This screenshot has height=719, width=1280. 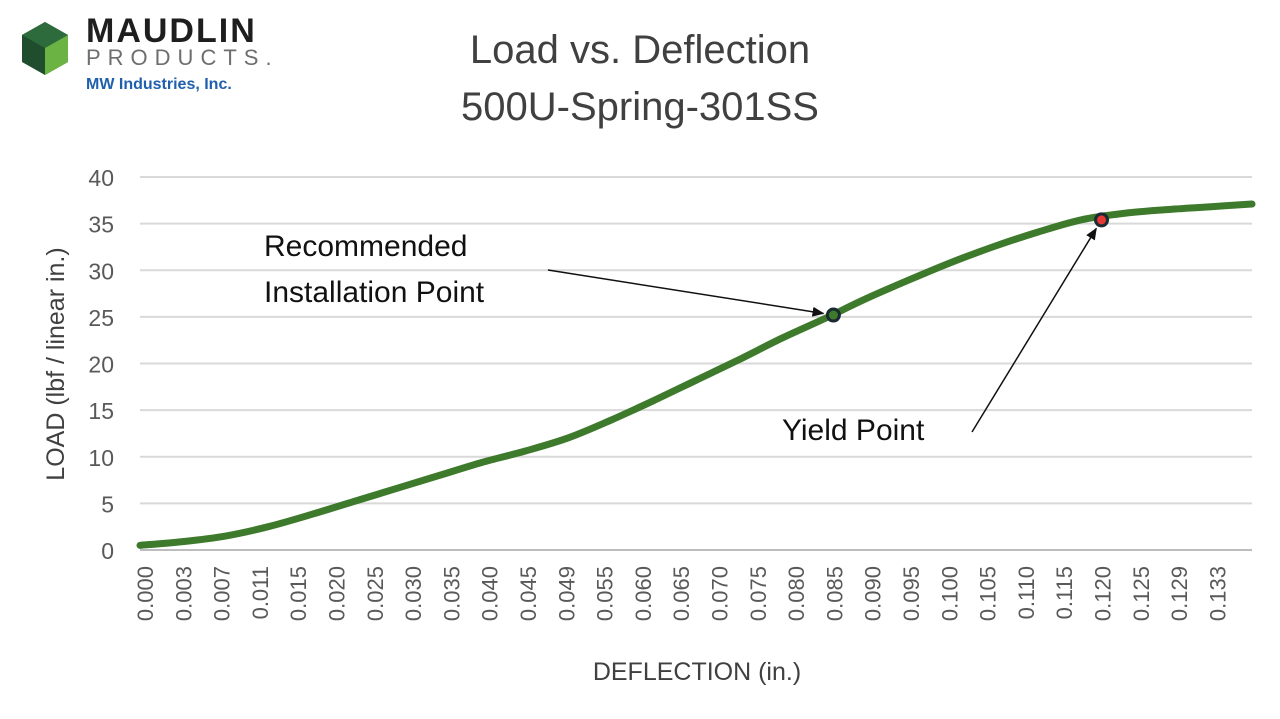 What do you see at coordinates (911, 593) in the screenshot?
I see `x-tick-label: 0.095` at bounding box center [911, 593].